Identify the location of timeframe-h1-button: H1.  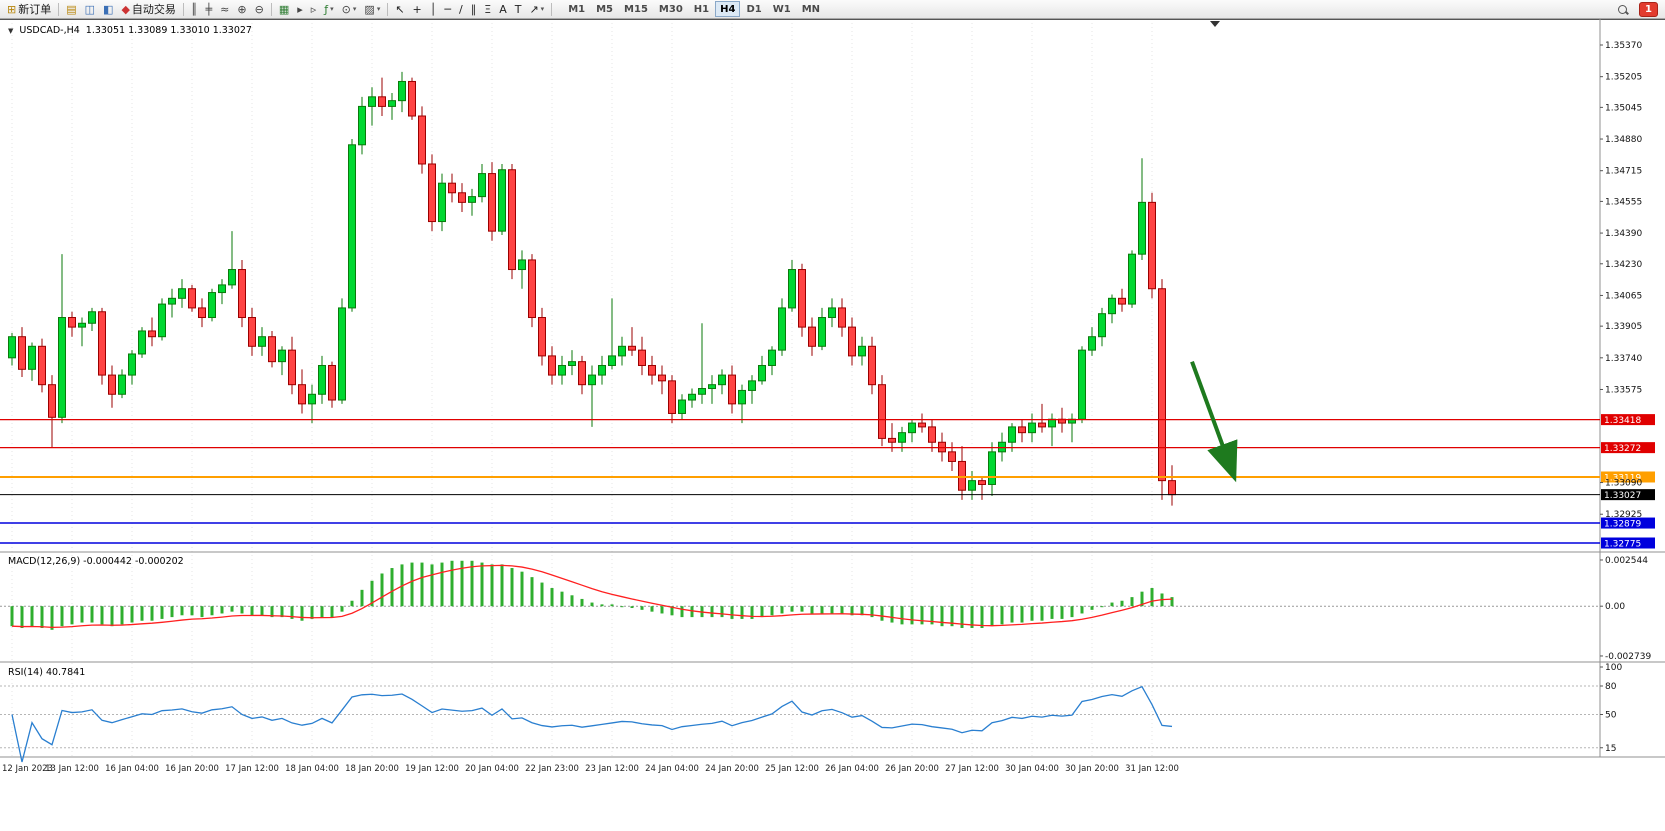
(701, 9).